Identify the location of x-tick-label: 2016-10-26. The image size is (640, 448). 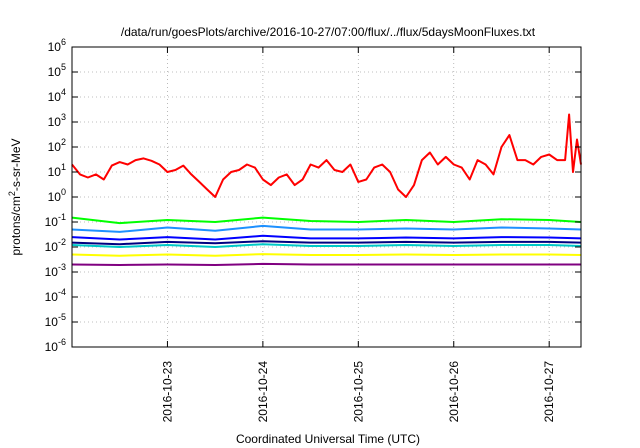
(454, 392).